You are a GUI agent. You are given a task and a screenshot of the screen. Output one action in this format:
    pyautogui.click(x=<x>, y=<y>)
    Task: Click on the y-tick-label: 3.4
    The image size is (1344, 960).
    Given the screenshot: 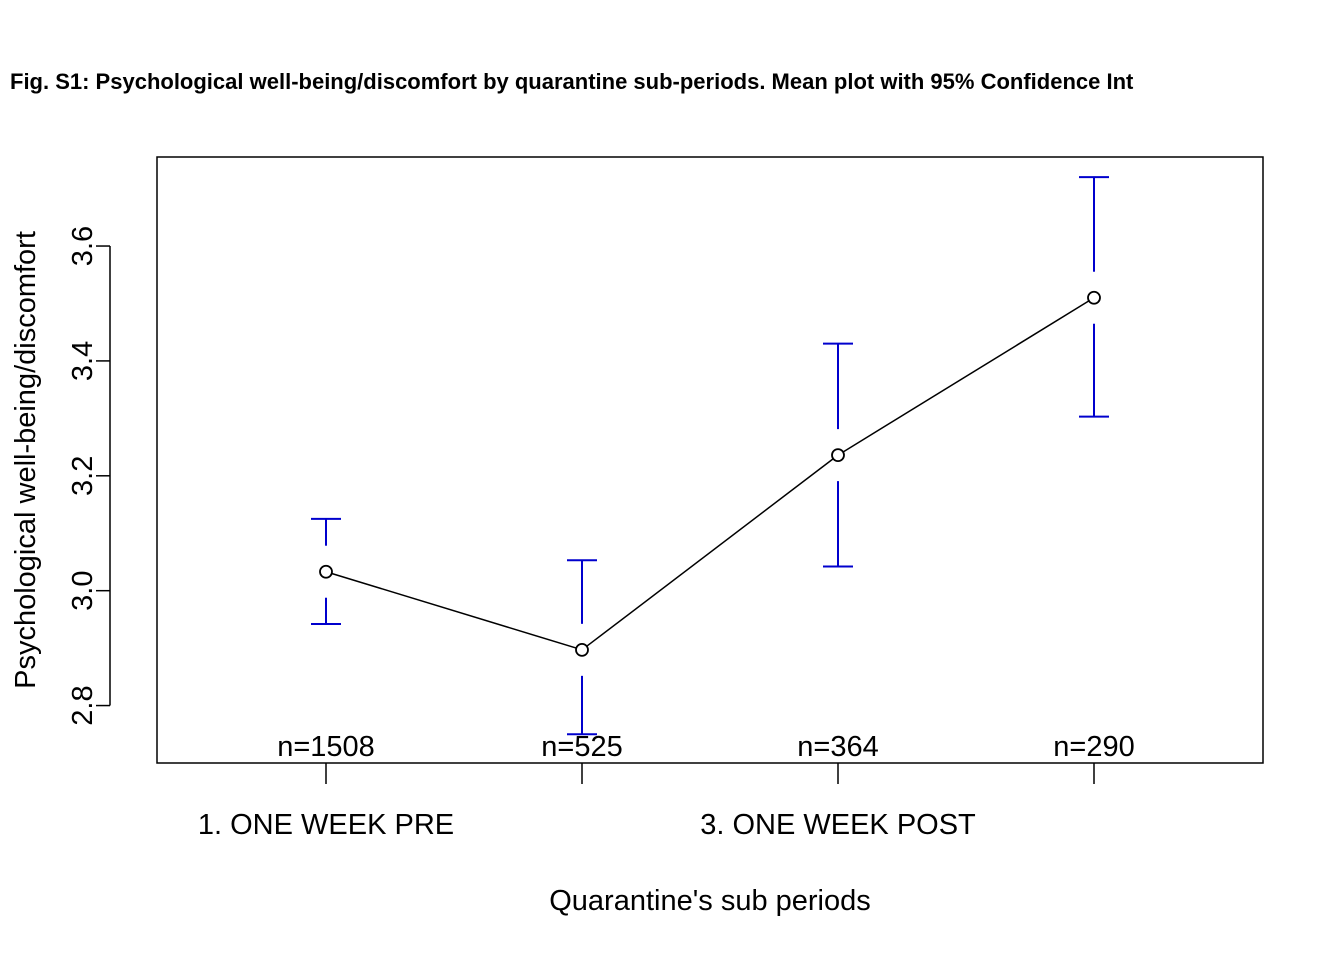 What is the action you would take?
    pyautogui.click(x=83, y=361)
    